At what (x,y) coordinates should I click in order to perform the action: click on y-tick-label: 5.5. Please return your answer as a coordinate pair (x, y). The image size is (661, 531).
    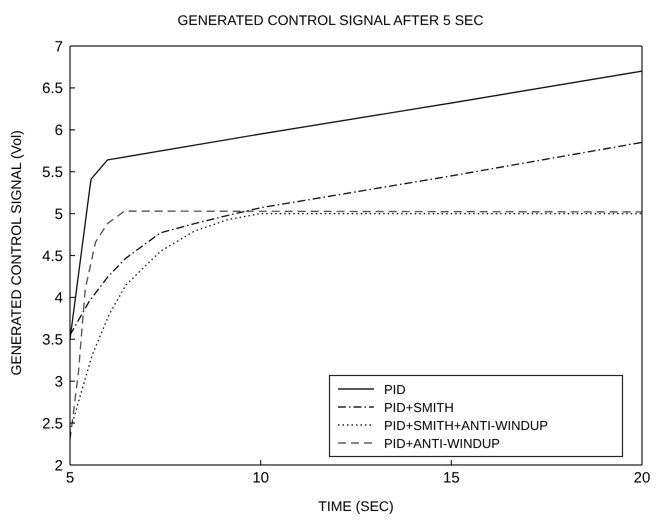
    Looking at the image, I should click on (52, 173).